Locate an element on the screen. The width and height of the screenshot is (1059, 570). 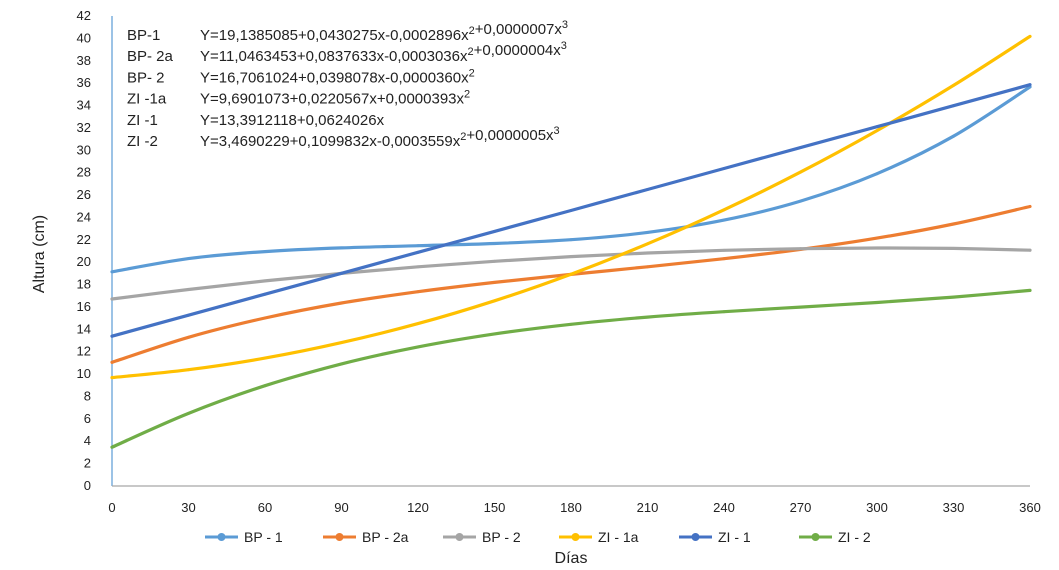
y-tick-label: 42 is located at coordinates (84, 15).